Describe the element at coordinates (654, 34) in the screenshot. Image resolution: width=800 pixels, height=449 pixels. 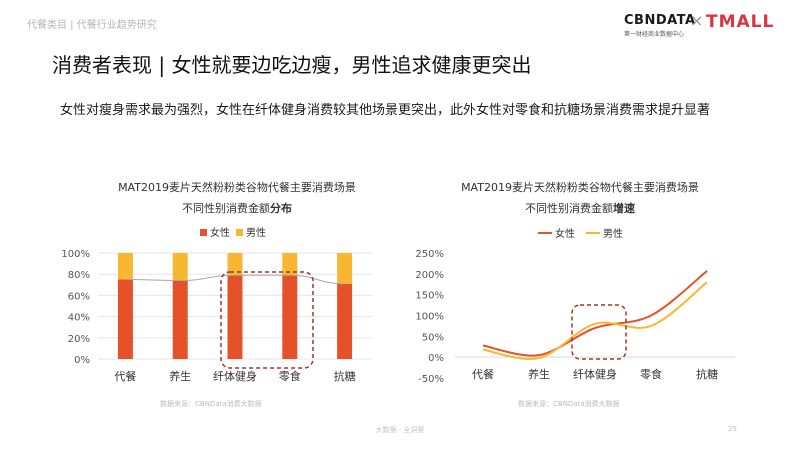
I see `cbndata-logo-tagline: 第一财经商业数据中心` at that location.